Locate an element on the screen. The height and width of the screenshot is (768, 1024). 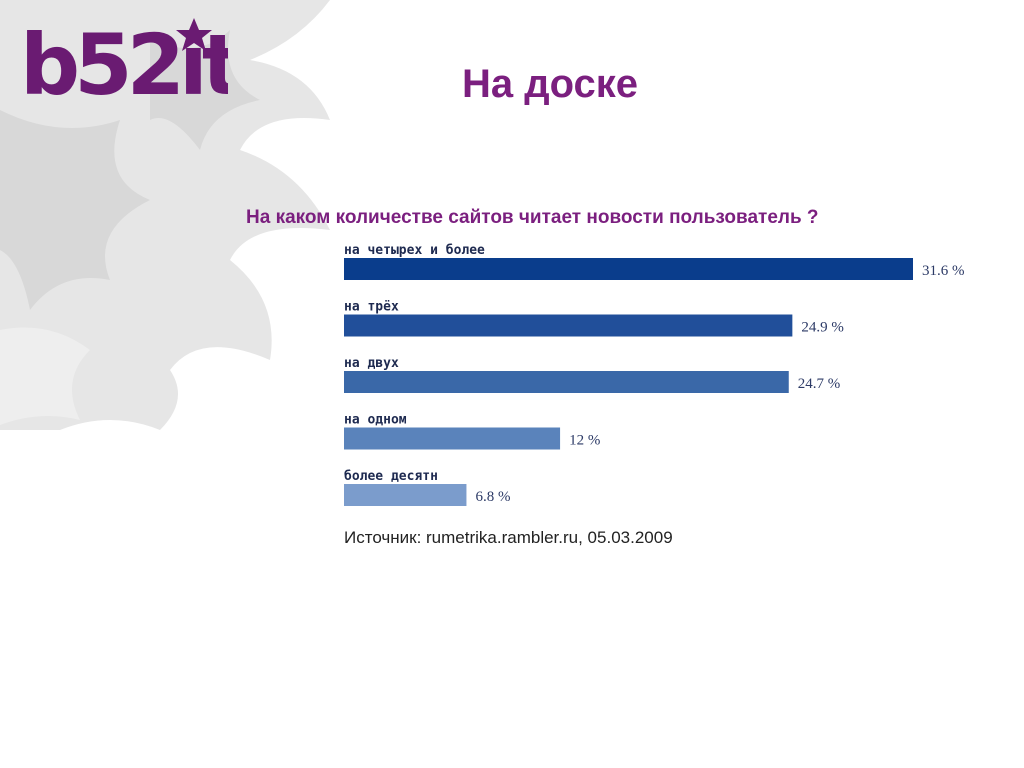
category-label: более десятн is located at coordinates (391, 476).